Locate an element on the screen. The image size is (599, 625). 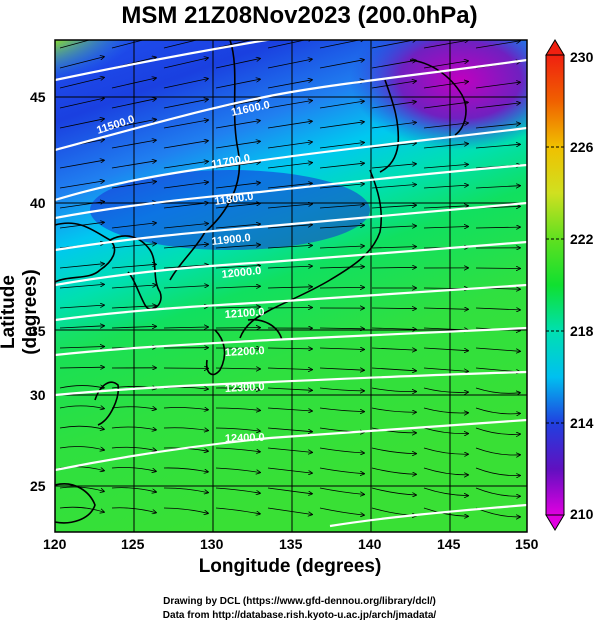
colorbar-tick-210: 210 is located at coordinates (582, 514).